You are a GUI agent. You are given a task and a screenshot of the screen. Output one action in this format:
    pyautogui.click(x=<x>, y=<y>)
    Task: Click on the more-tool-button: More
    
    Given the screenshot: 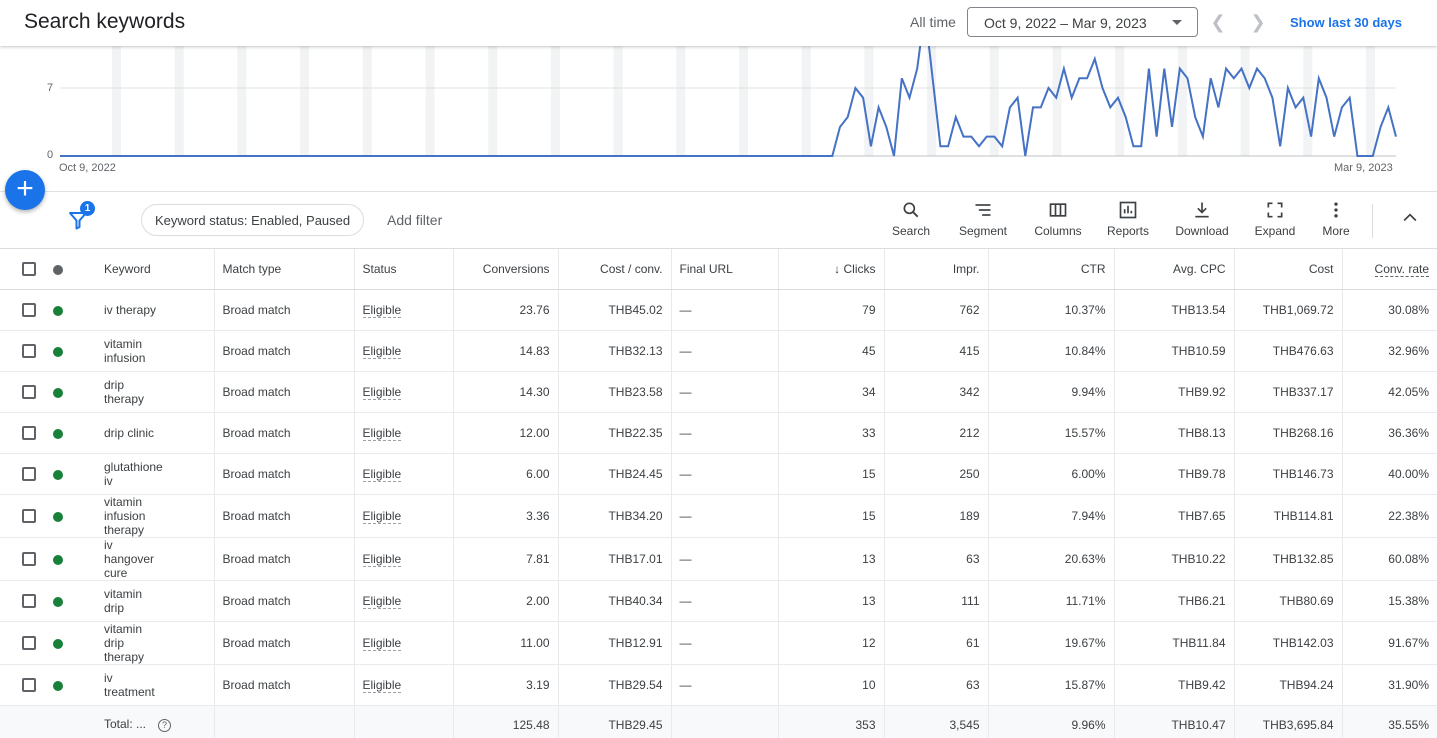 What is the action you would take?
    pyautogui.click(x=1336, y=219)
    